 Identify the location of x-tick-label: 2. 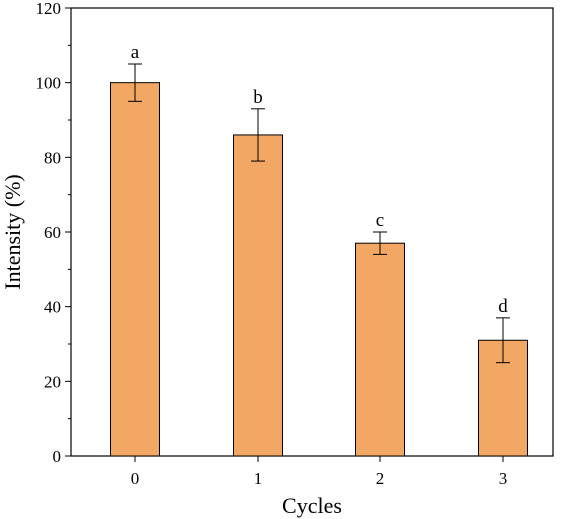
(380, 478).